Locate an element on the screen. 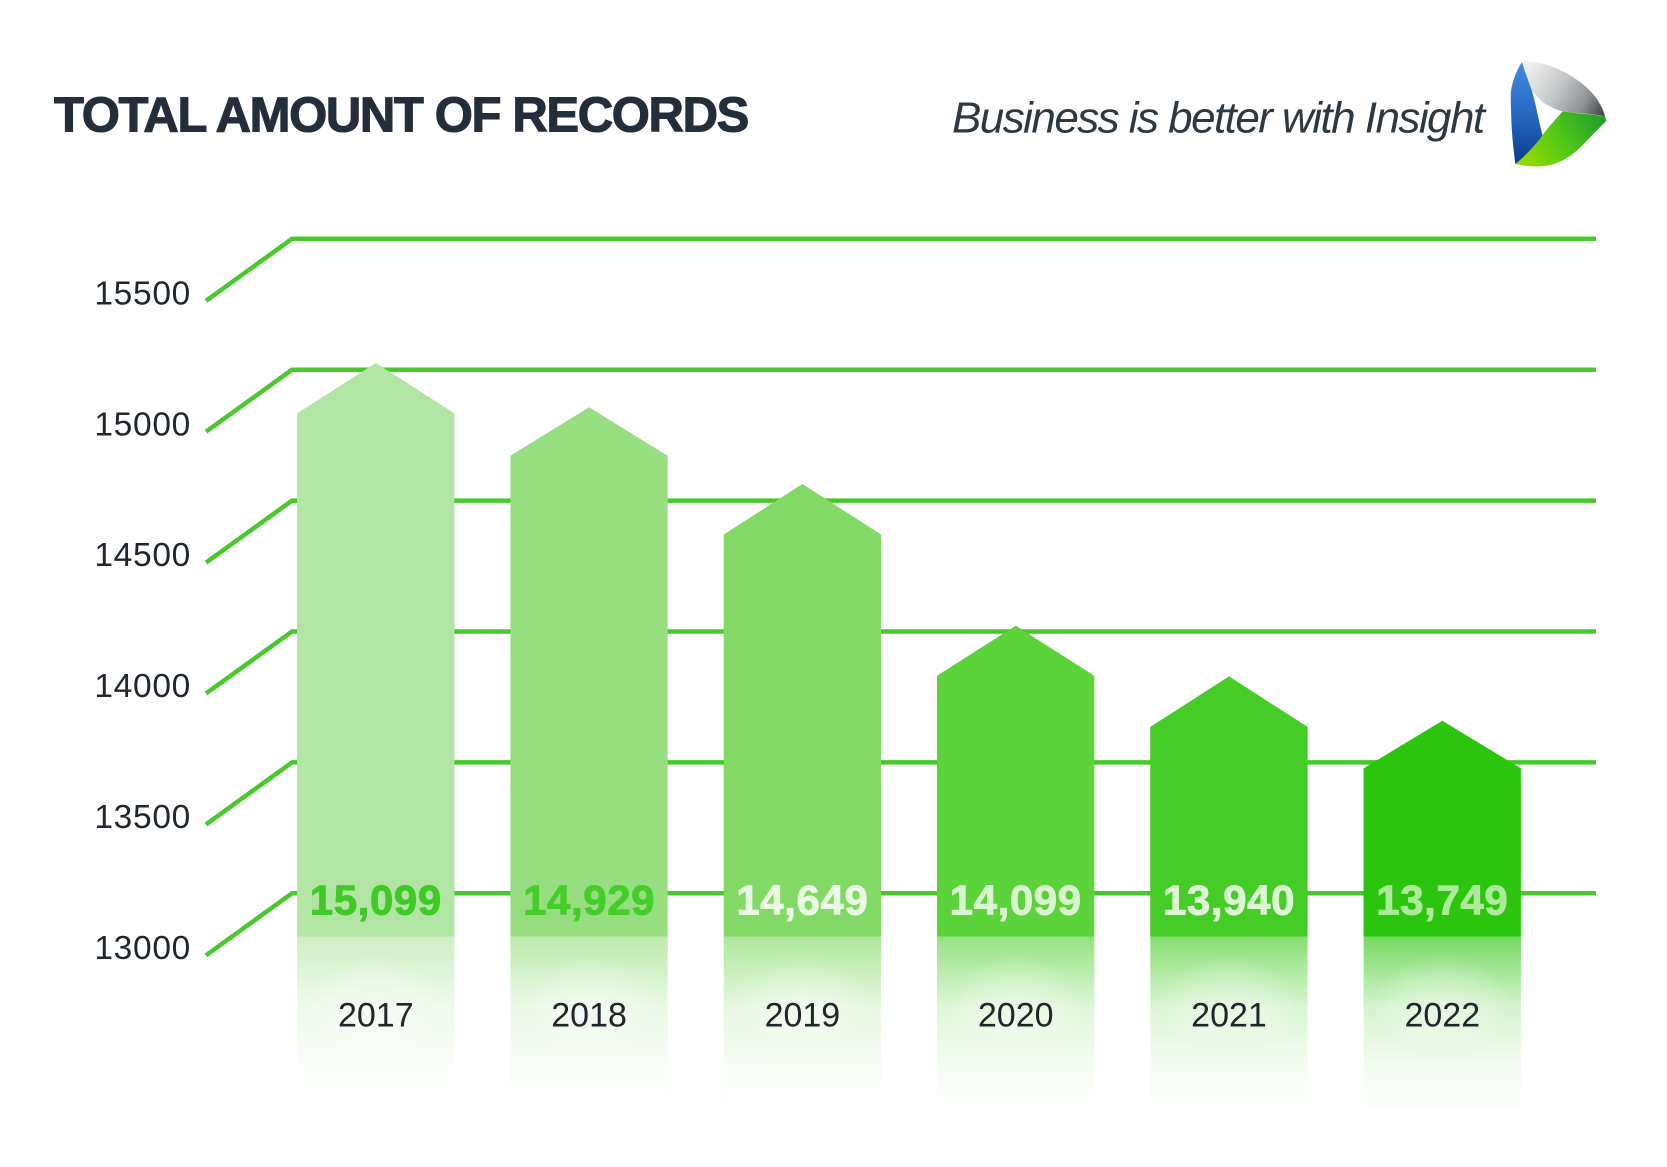  svg-text: 15500 is located at coordinates (142, 293).